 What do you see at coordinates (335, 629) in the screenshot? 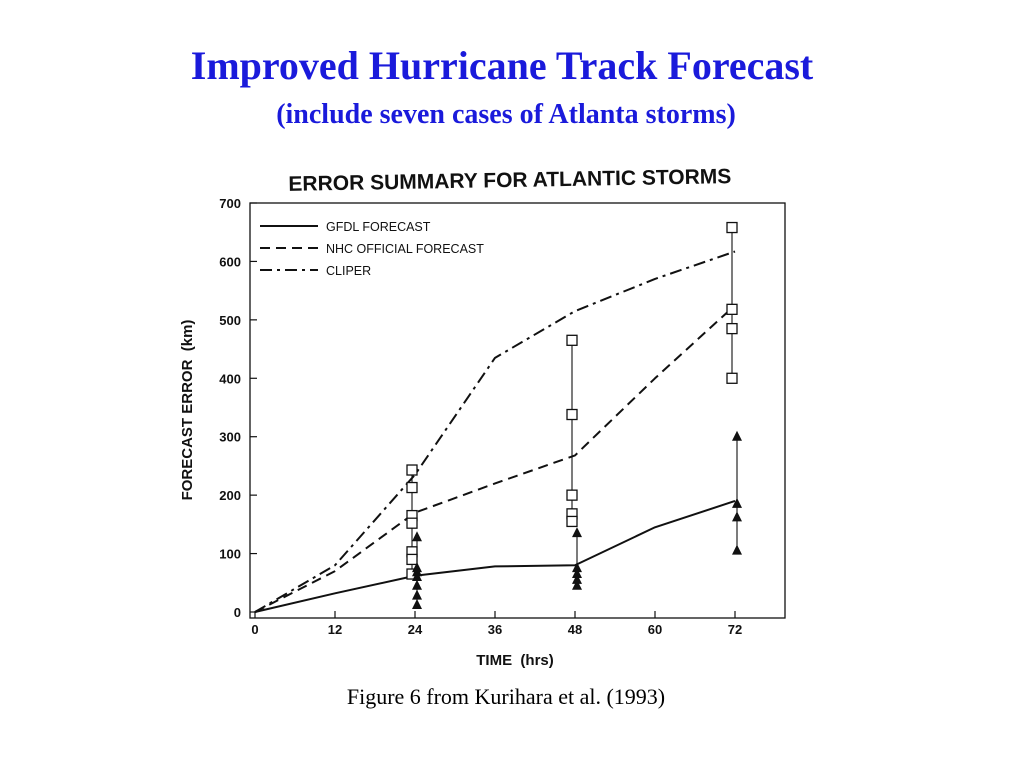
I see `x-tick-label: 12` at bounding box center [335, 629].